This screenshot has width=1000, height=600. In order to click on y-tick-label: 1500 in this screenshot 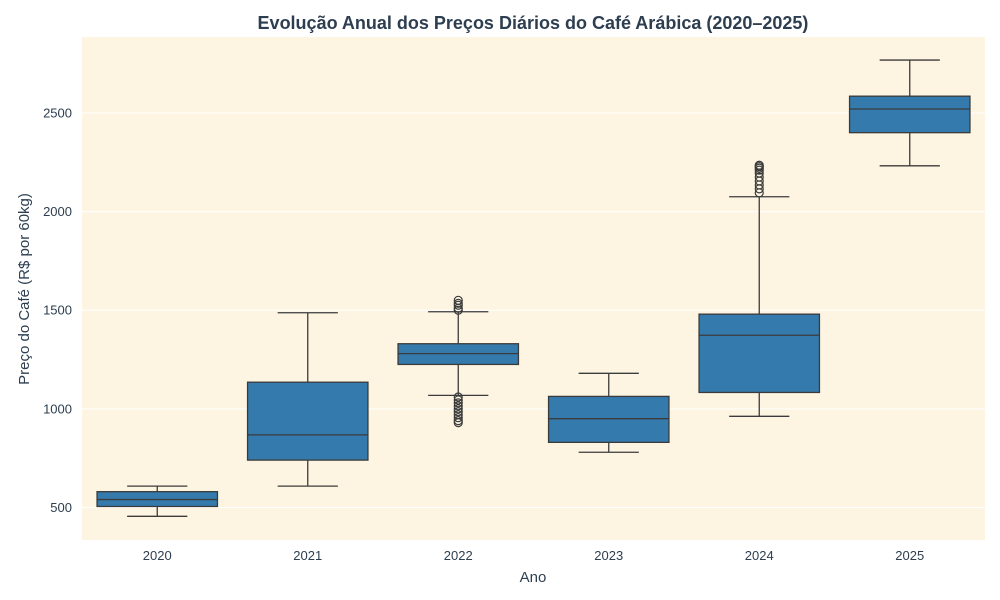, I will do `click(57, 310)`.